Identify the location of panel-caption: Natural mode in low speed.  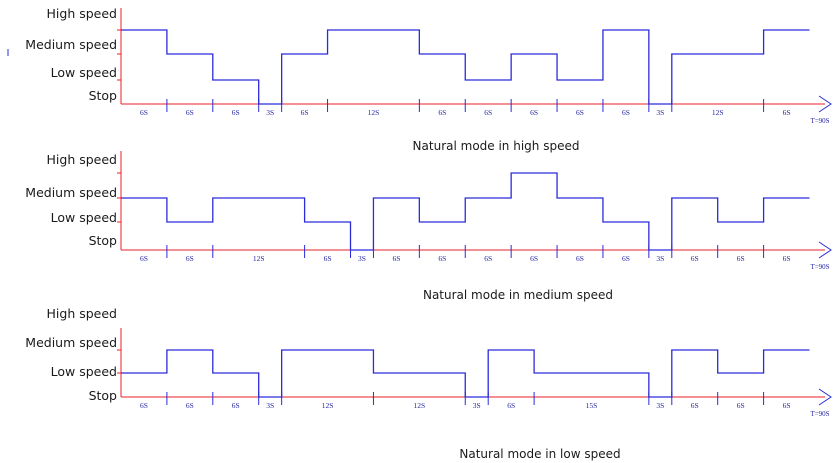
(539, 454).